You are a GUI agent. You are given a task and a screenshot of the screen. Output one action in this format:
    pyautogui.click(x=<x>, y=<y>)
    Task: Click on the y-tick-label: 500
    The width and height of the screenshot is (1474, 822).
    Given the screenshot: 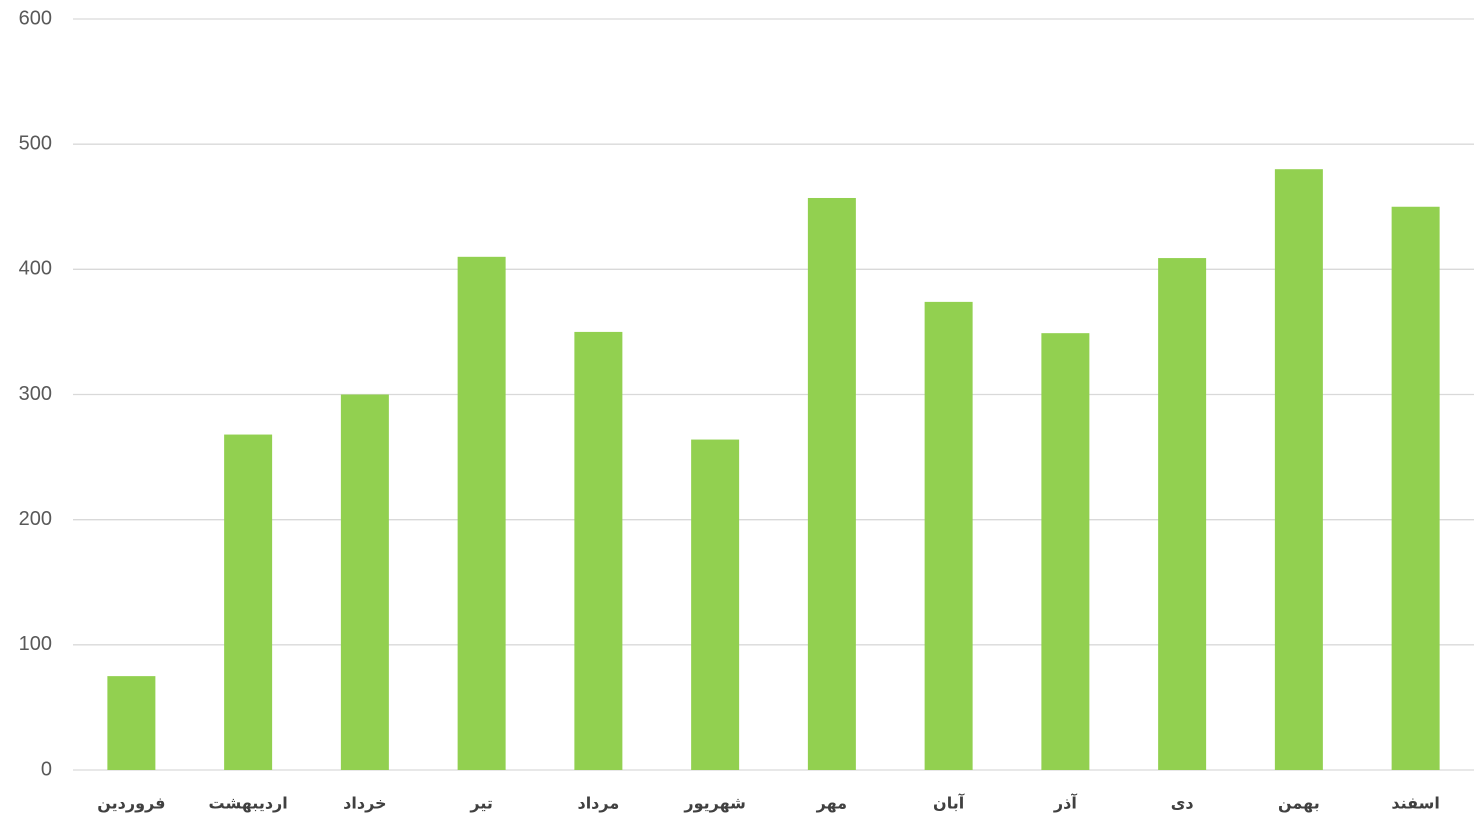 What is the action you would take?
    pyautogui.click(x=35, y=143)
    